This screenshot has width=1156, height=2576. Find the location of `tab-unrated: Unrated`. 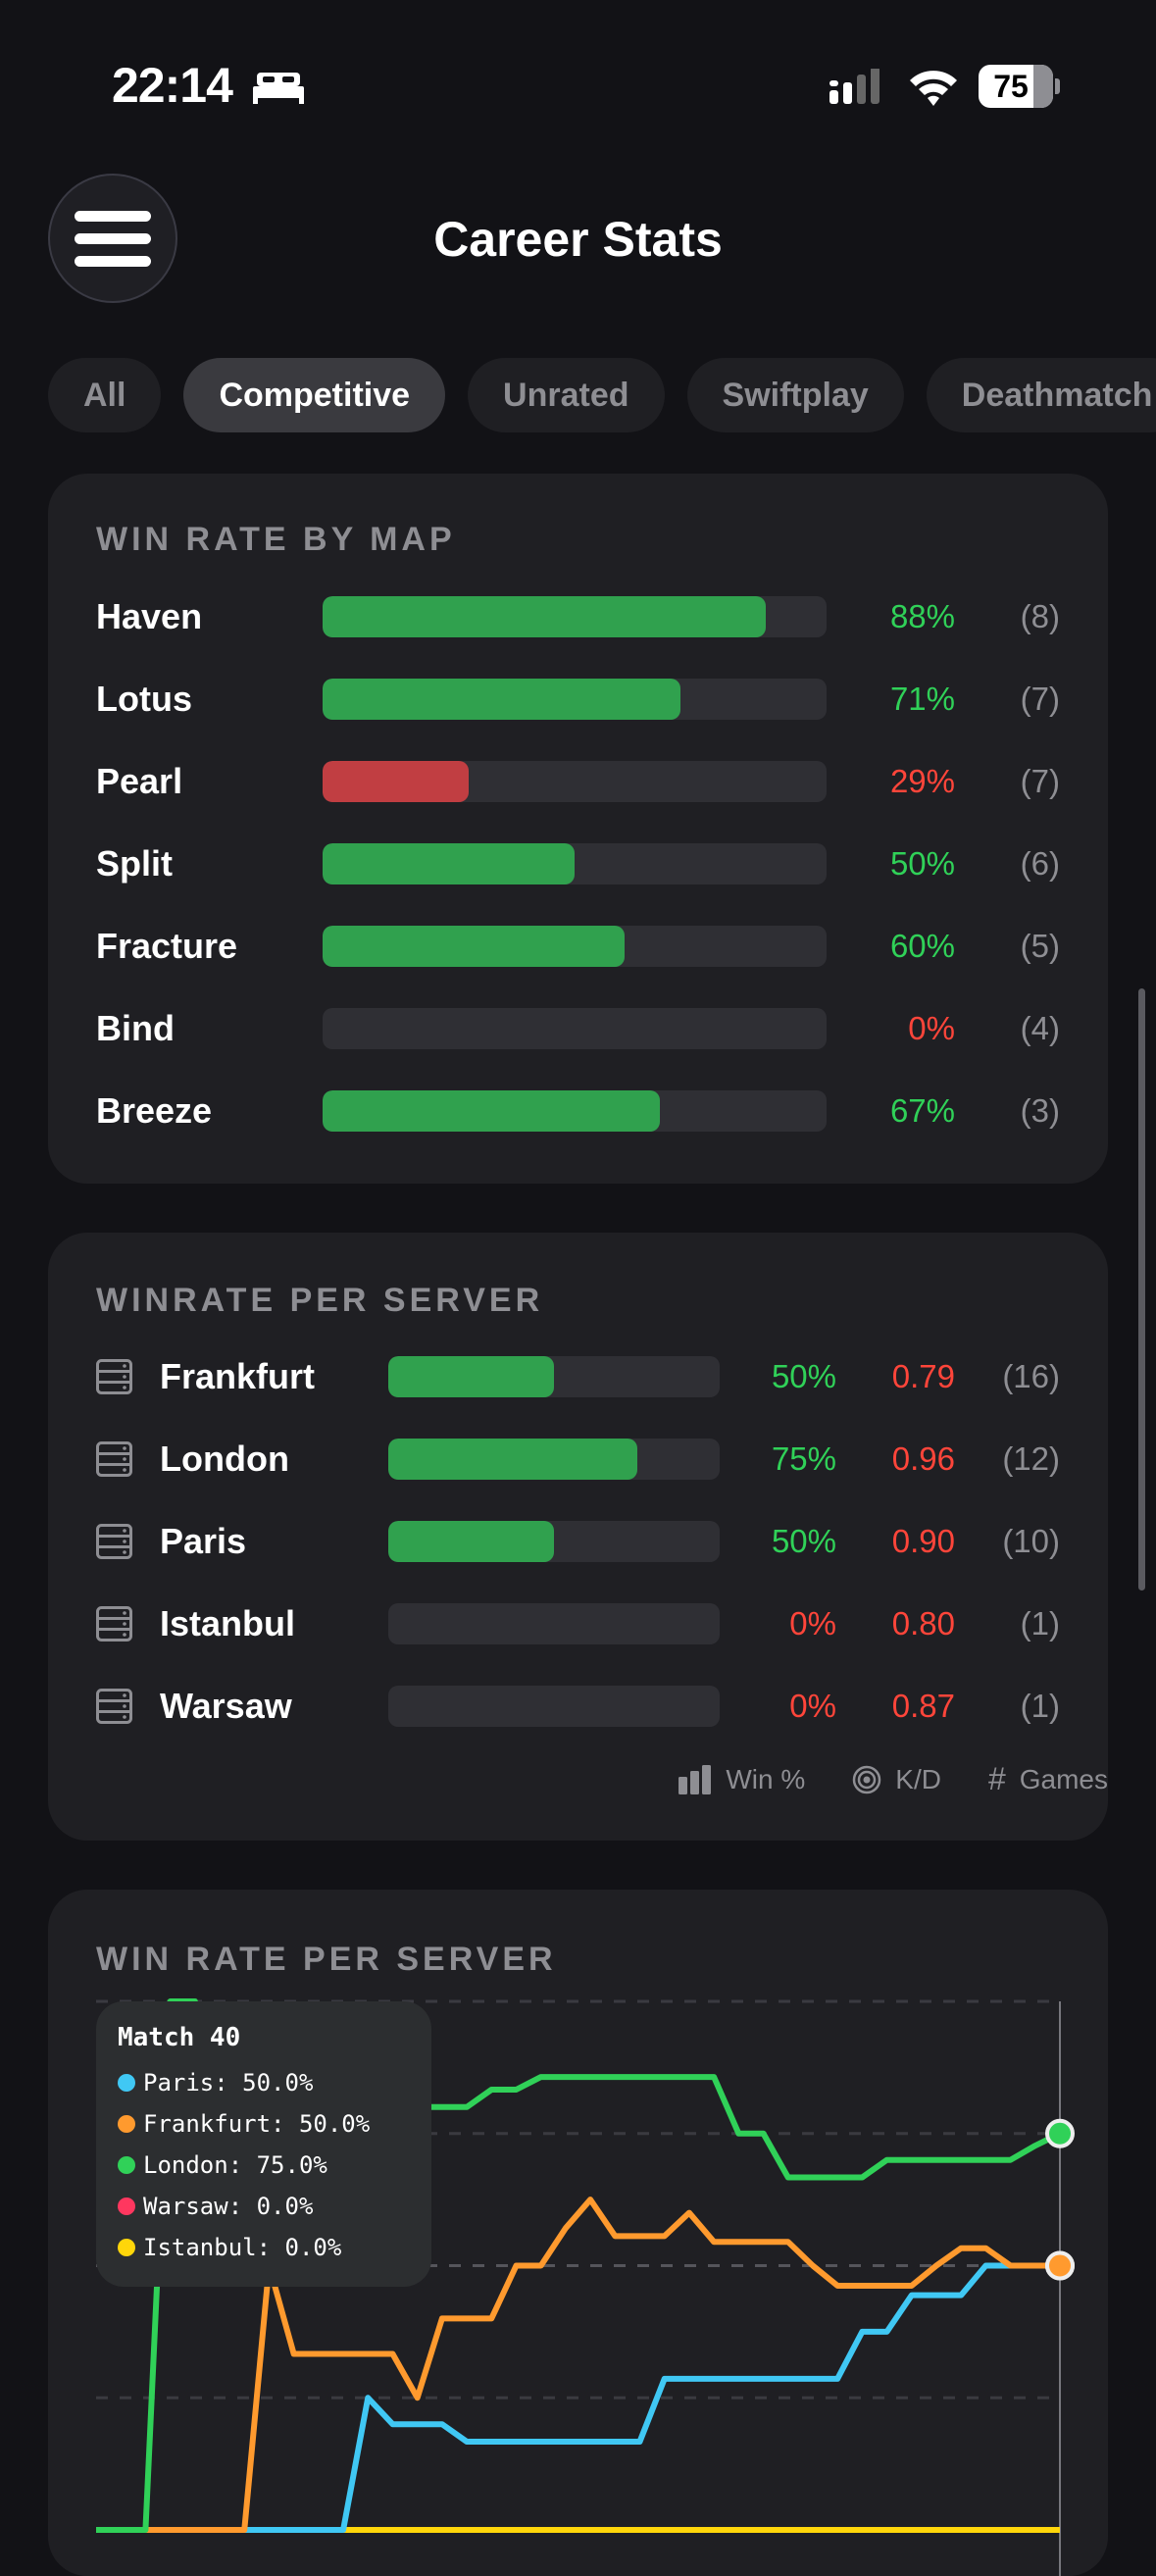

tab-unrated: Unrated is located at coordinates (566, 395).